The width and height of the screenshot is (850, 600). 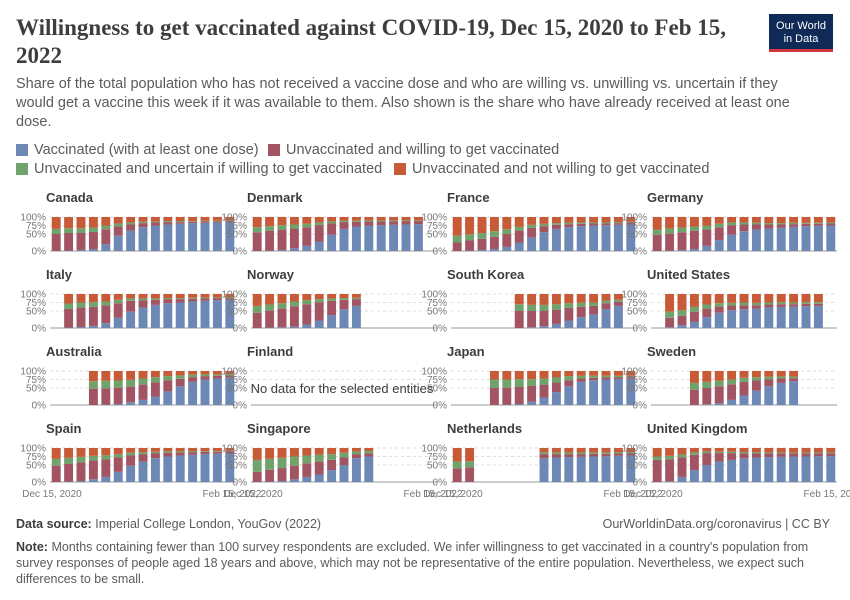 What do you see at coordinates (697, 428) in the screenshot?
I see `panel-title-united-kingdom: United Kingdom` at bounding box center [697, 428].